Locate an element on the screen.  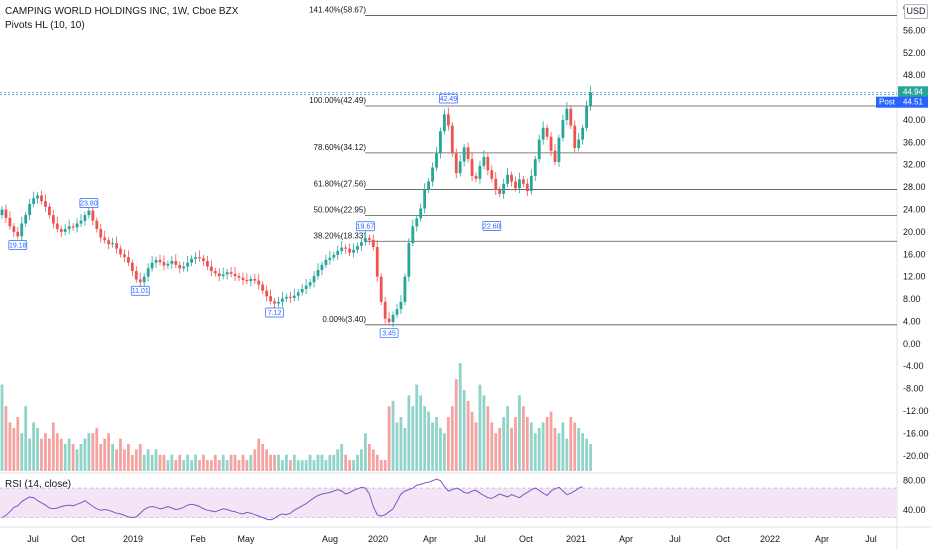
rsi-band is located at coordinates (448, 503).